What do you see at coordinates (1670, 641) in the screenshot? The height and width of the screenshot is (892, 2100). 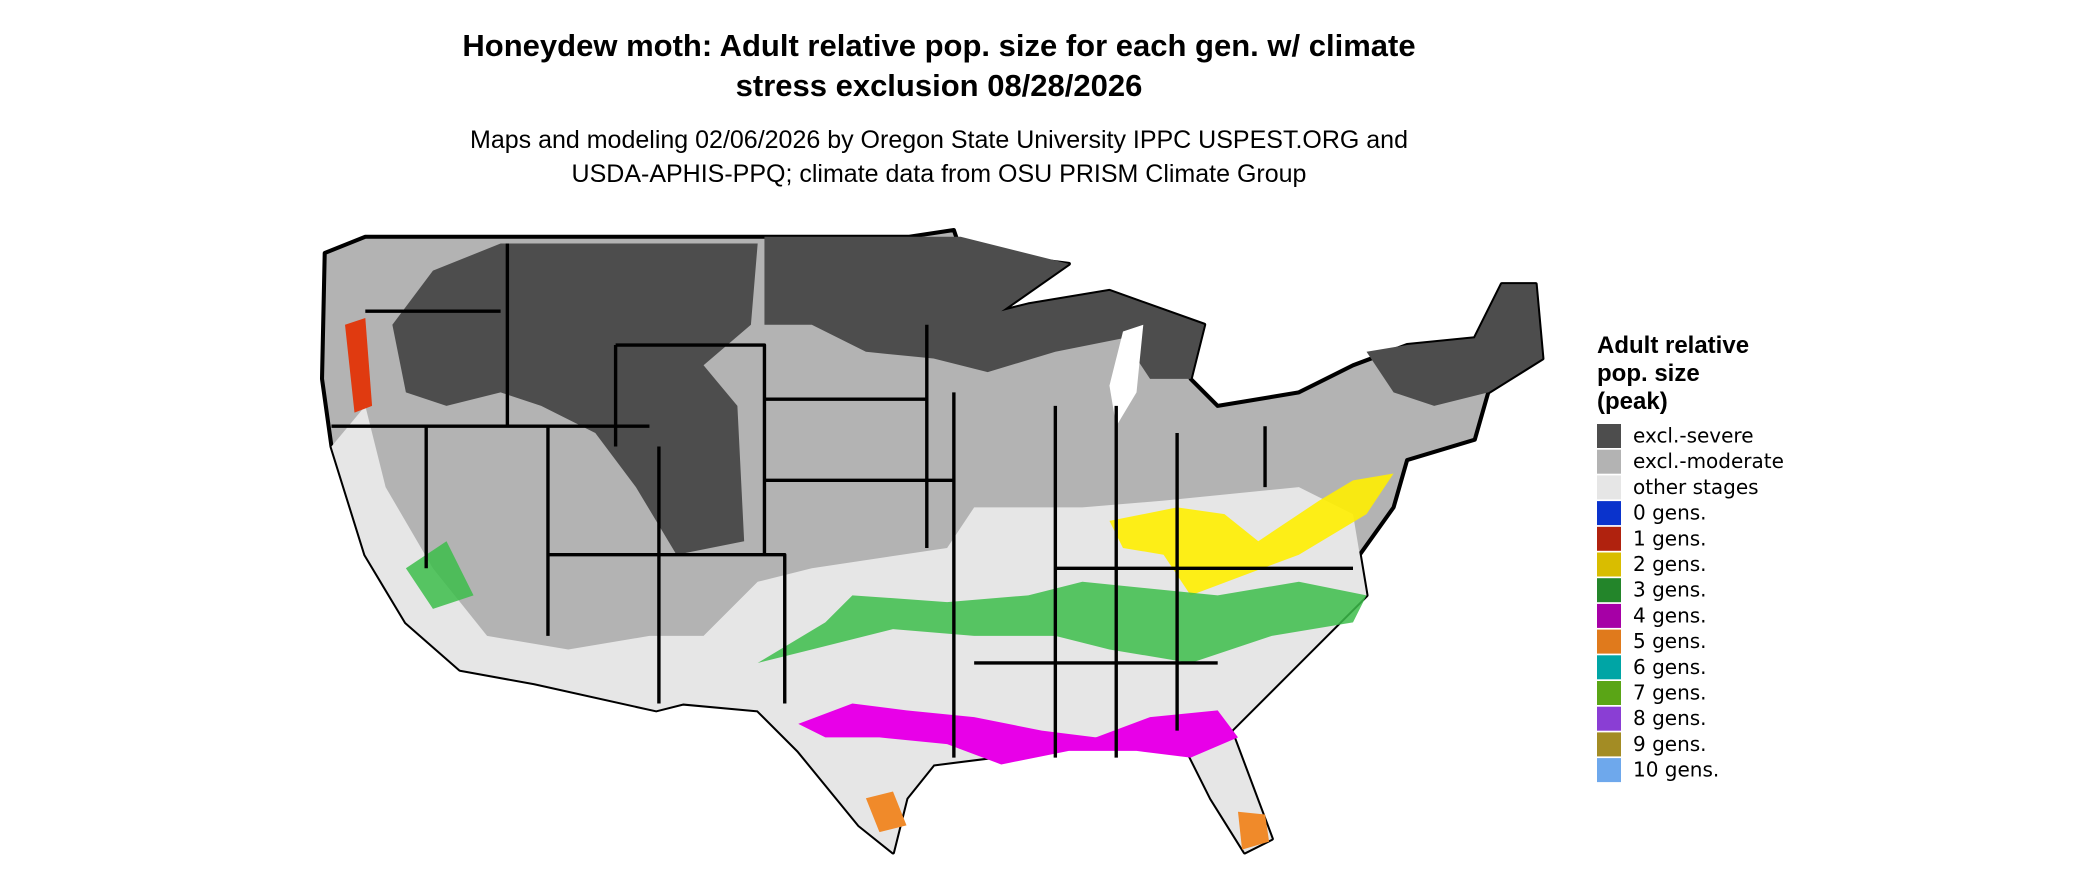 I see `legend-label: 5 gens.` at bounding box center [1670, 641].